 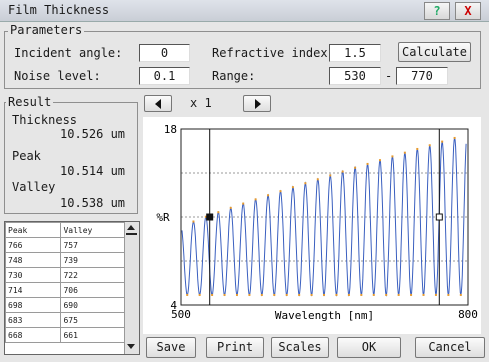 What do you see at coordinates (71, 320) in the screenshot?
I see `table-row: 683 675` at bounding box center [71, 320].